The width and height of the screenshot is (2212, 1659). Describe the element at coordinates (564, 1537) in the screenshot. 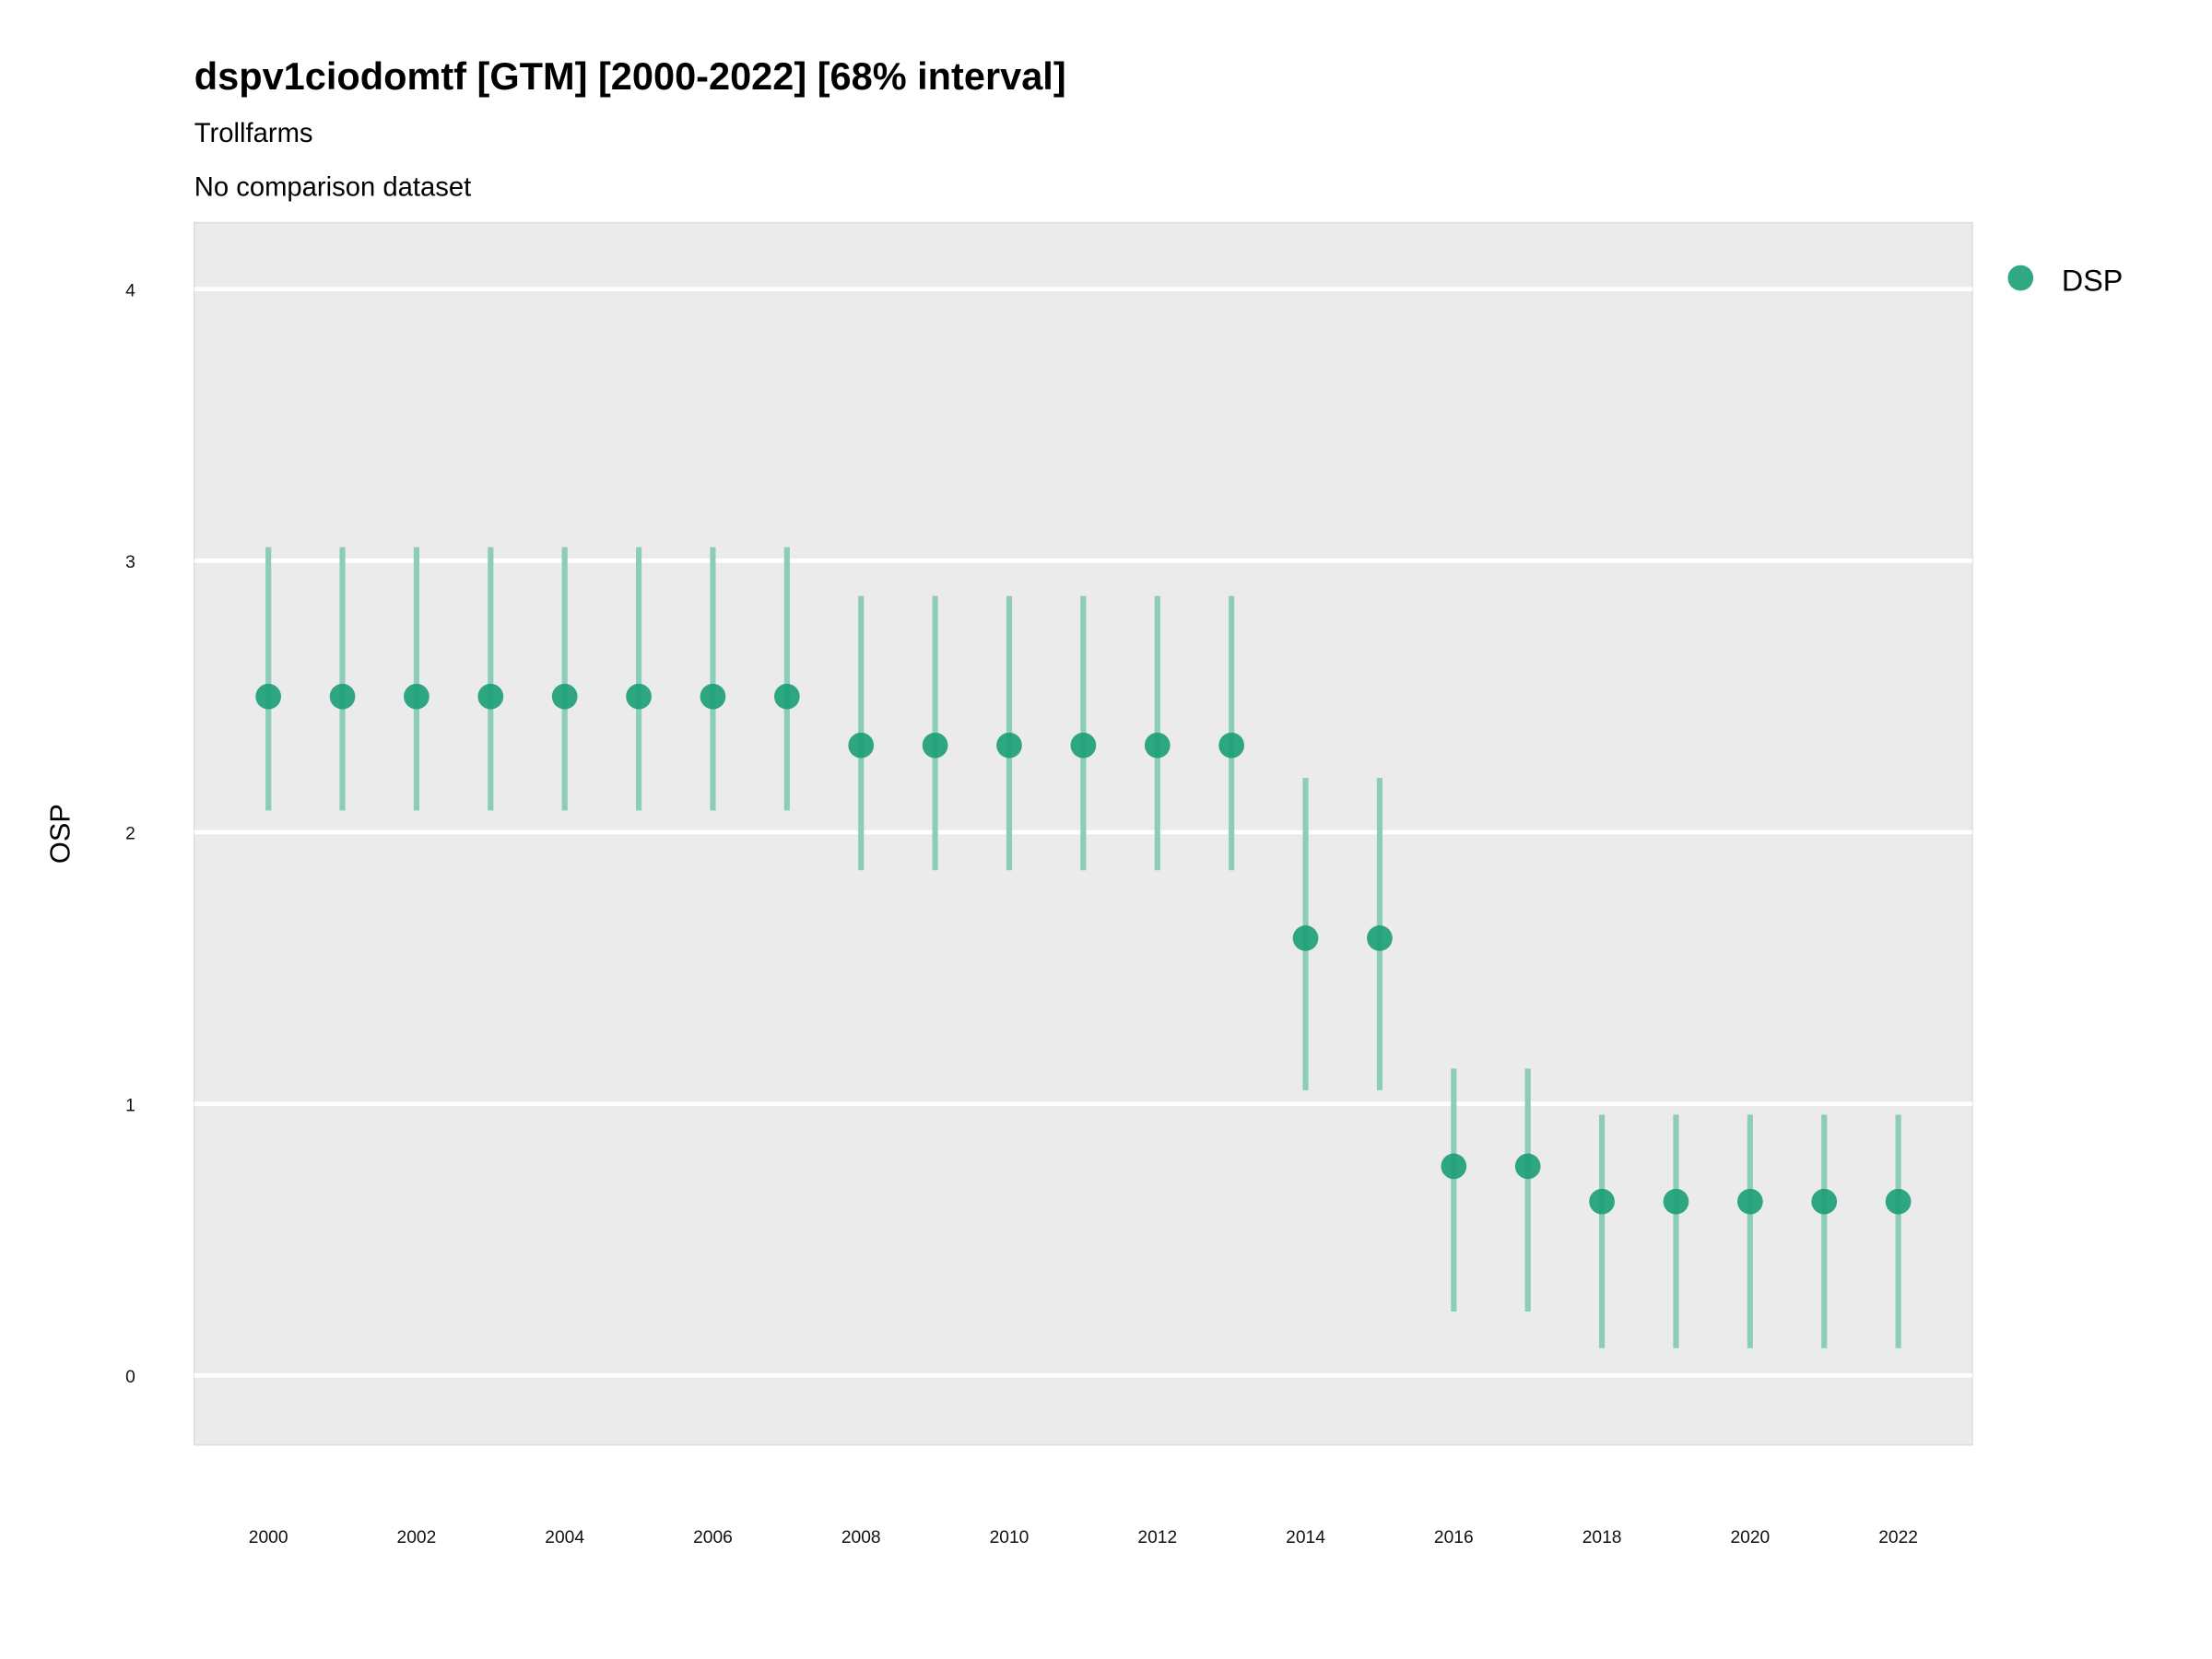

I see `x-tick-label: 2004` at that location.